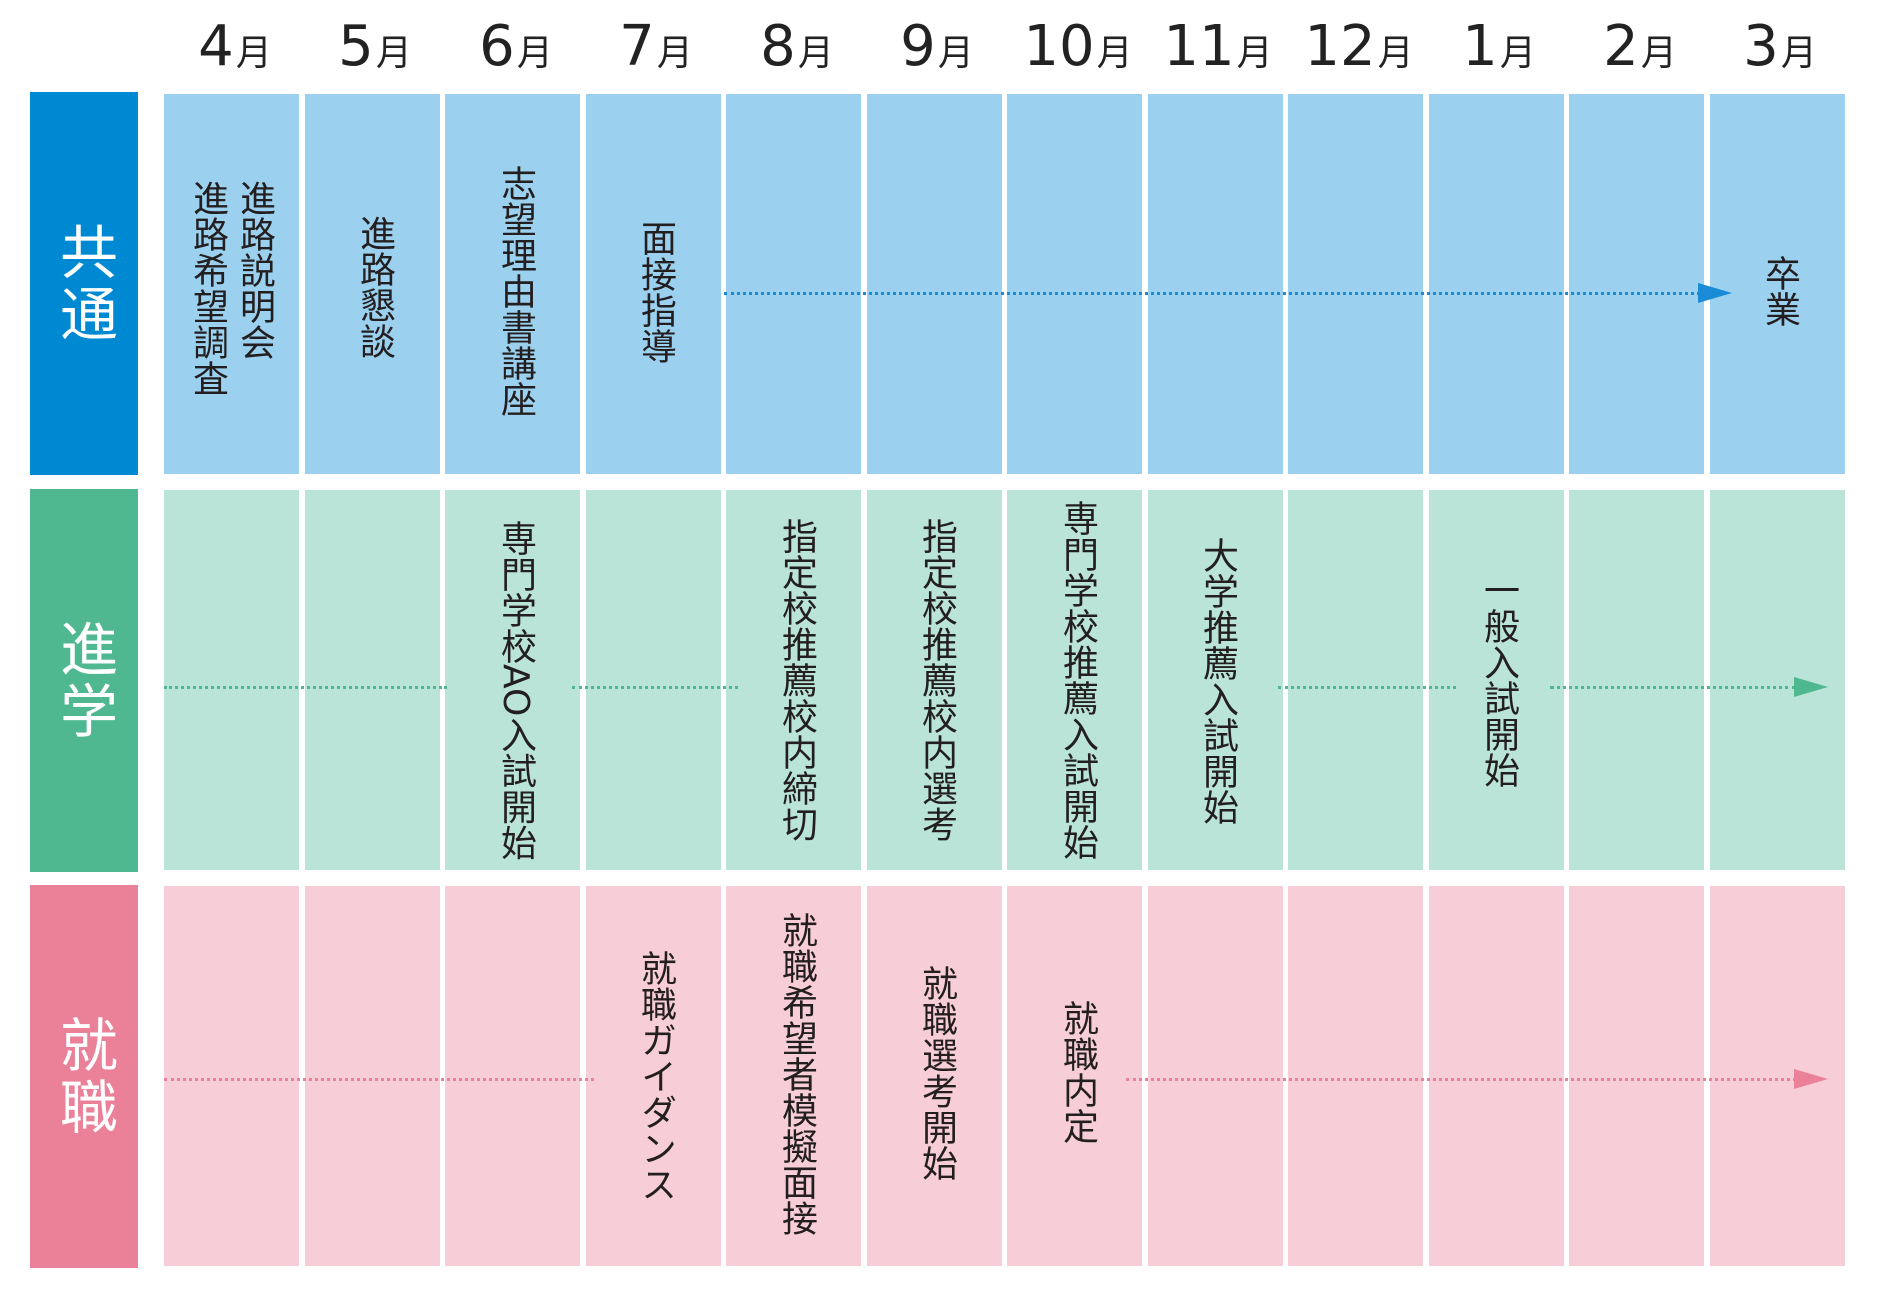 This screenshot has height=1304, width=1880. I want to click on cell-common-jul, so click(653, 284).